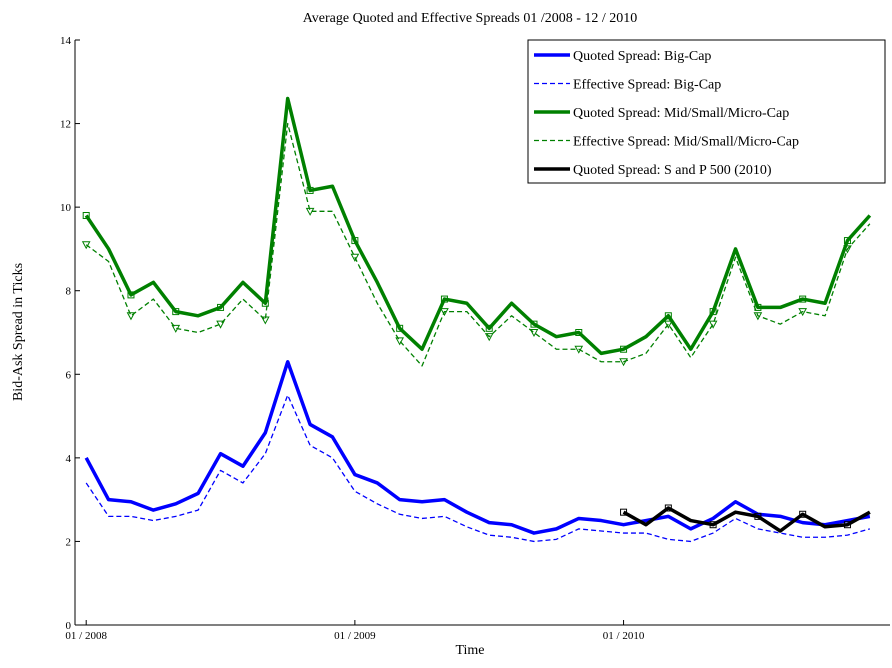  Describe the element at coordinates (642, 56) in the screenshot. I see `legend-label: Quoted Spread: Big-Cap` at that location.